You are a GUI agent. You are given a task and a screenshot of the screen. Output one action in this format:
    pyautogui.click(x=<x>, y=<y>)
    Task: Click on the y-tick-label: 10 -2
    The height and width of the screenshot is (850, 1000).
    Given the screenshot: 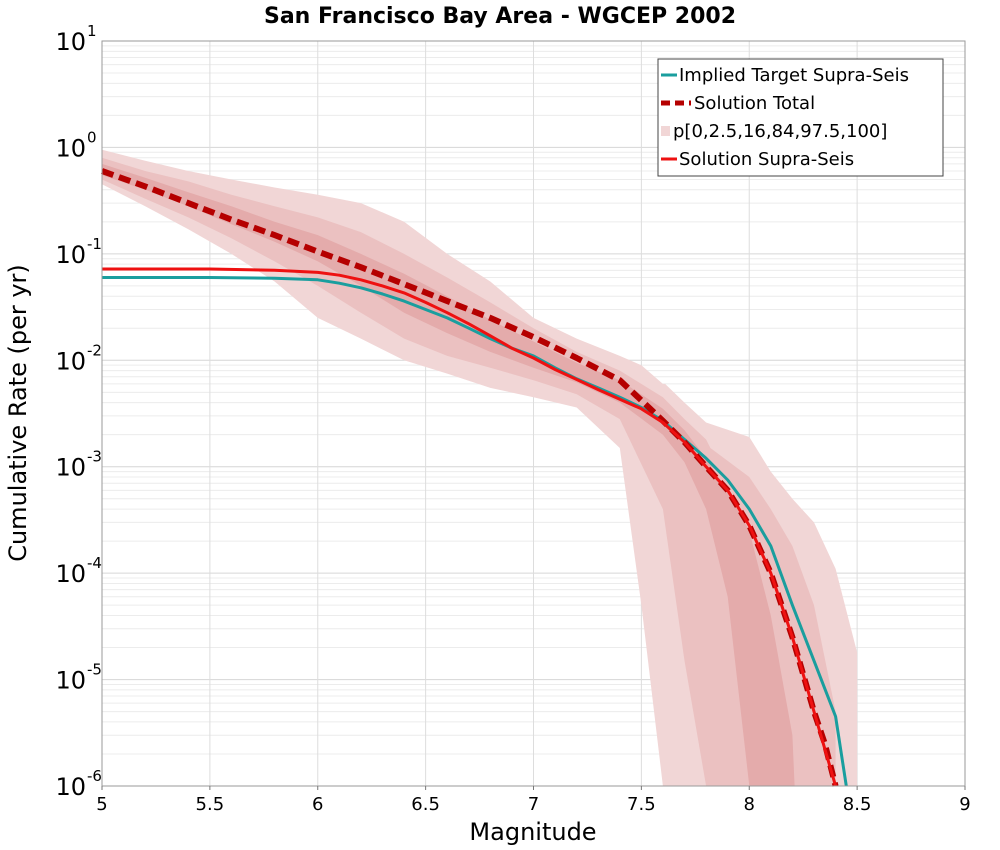 What is the action you would take?
    pyautogui.click(x=78, y=358)
    